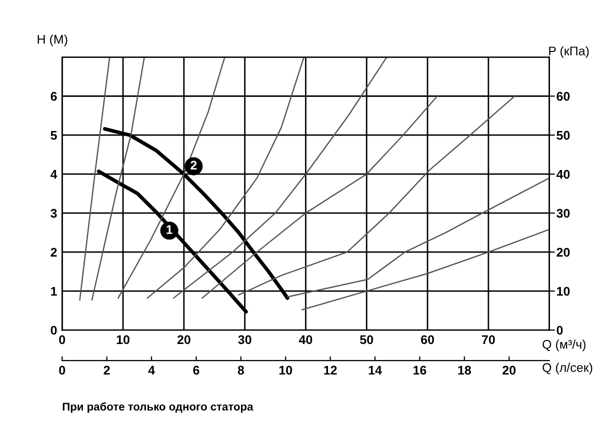 The height and width of the screenshot is (443, 609). What do you see at coordinates (196, 370) in the screenshot?
I see `x2-tick-label: 6` at bounding box center [196, 370].